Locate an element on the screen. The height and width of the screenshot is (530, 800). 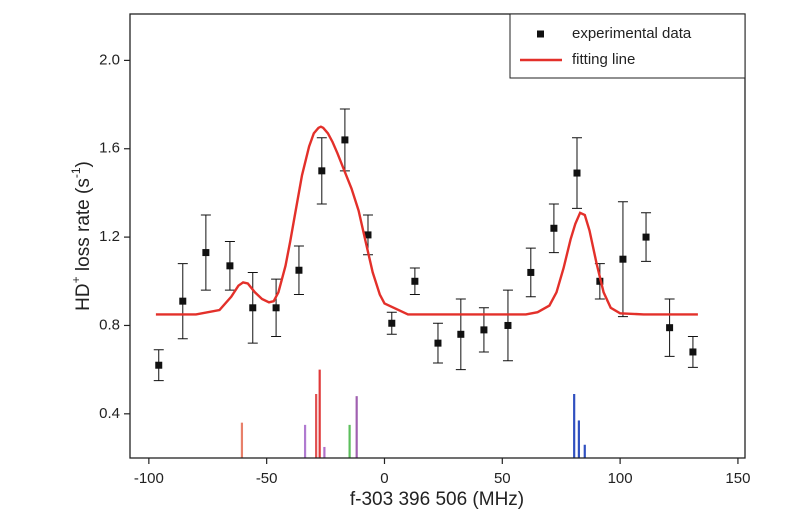
y-title-sup: + is located at coordinates (76, 279).